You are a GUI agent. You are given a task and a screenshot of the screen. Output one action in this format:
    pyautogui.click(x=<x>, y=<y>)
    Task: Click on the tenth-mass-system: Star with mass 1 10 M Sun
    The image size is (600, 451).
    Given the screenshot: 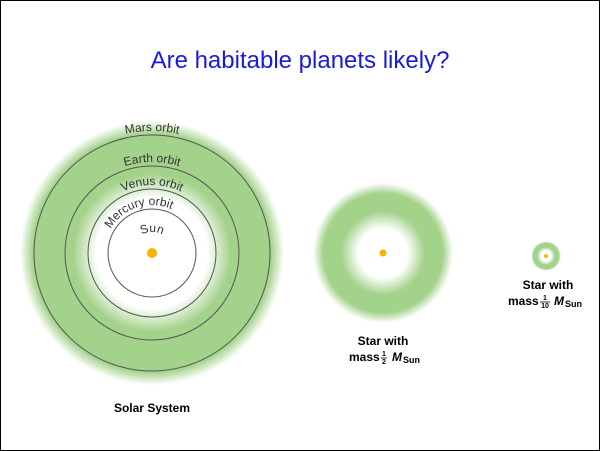 What is the action you would take?
    pyautogui.click(x=545, y=275)
    